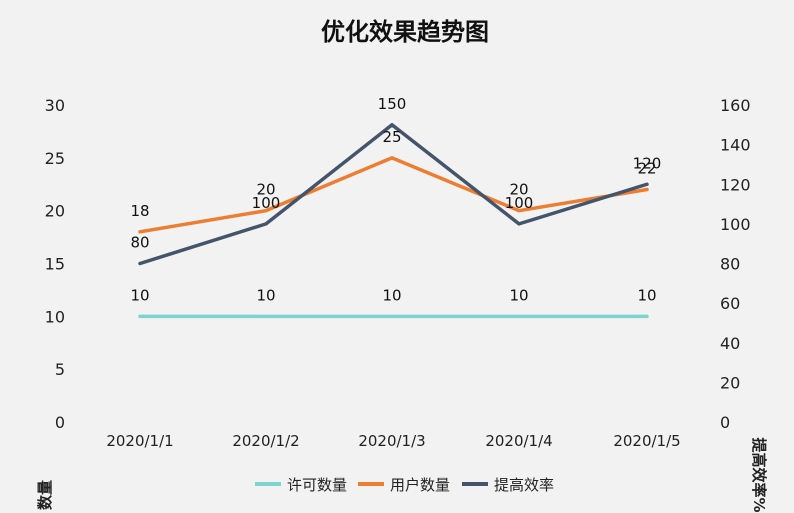 The width and height of the screenshot is (794, 513). I want to click on legend-label: 用户数量, so click(420, 485).